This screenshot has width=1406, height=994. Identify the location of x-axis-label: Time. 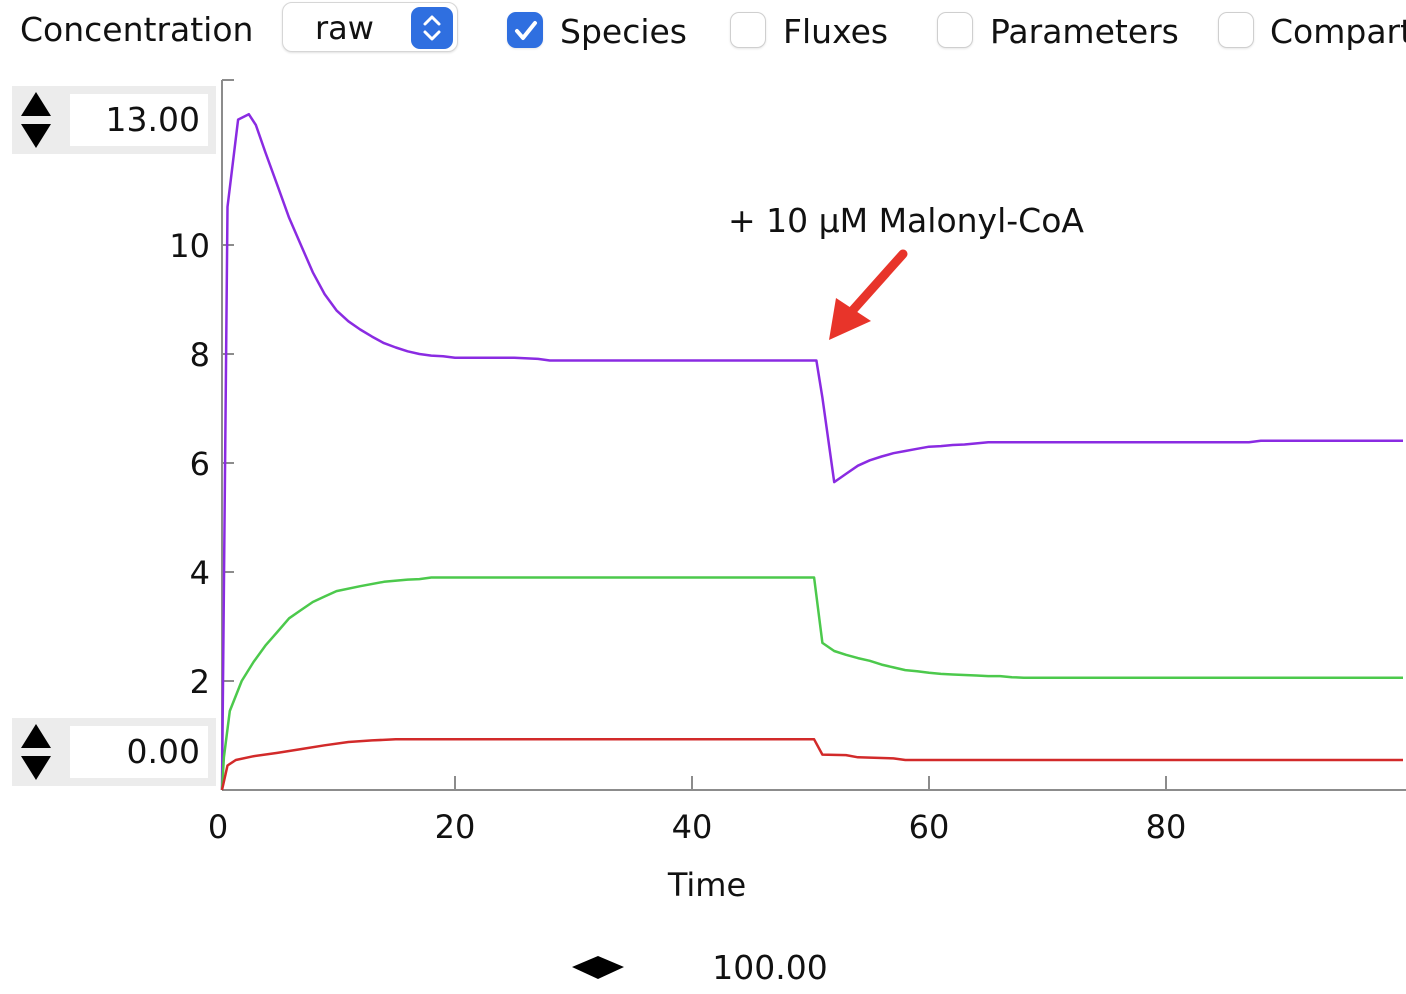
(706, 885).